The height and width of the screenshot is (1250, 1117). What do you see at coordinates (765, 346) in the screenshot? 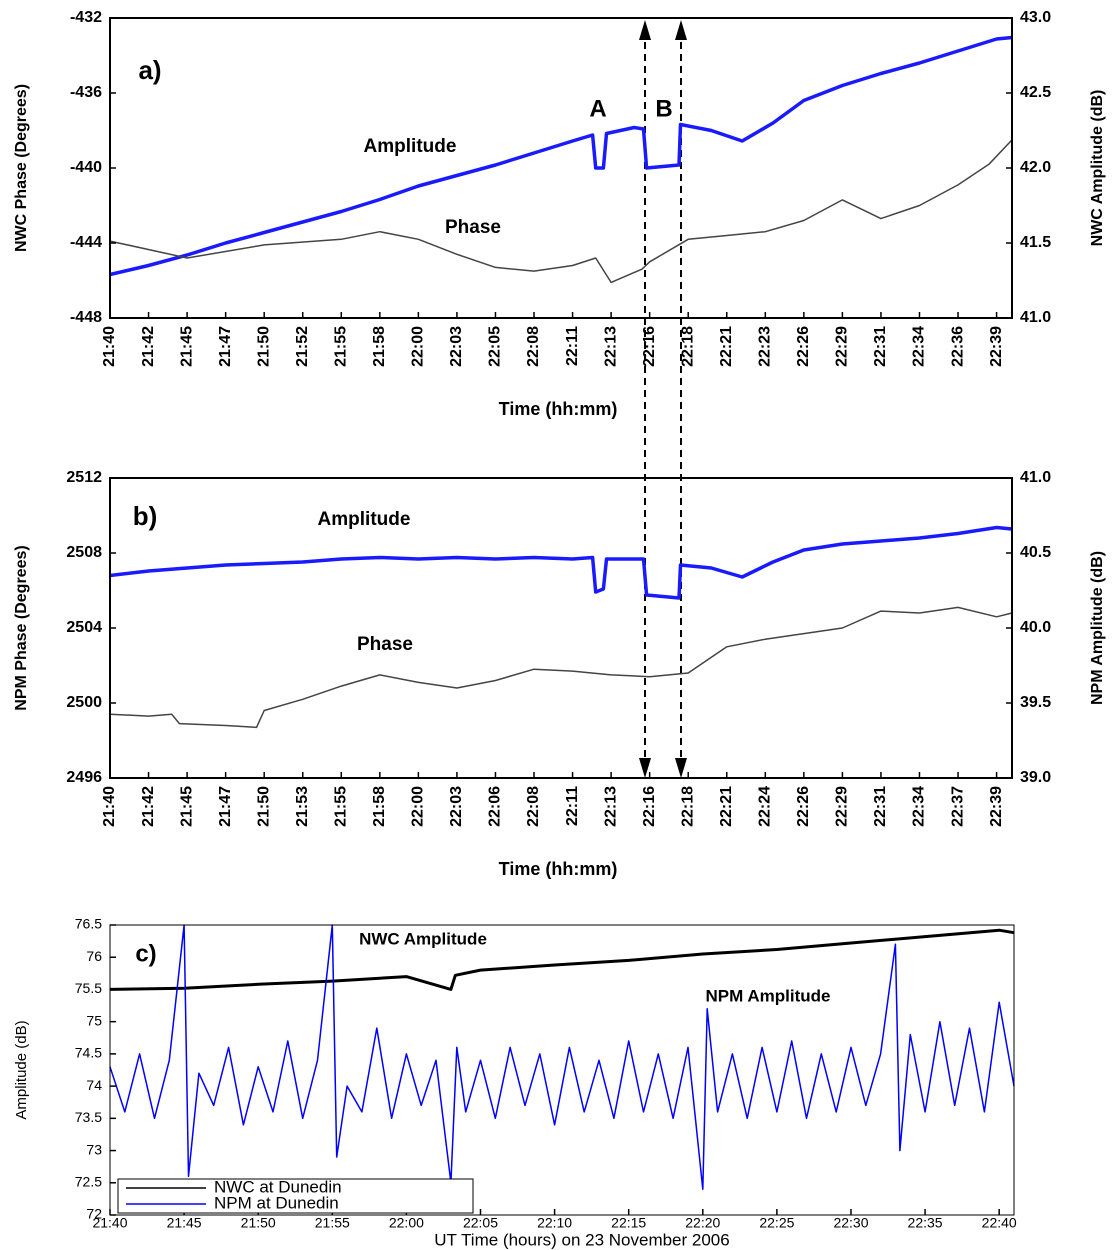
I see `x-tick-label: 22:23` at bounding box center [765, 346].